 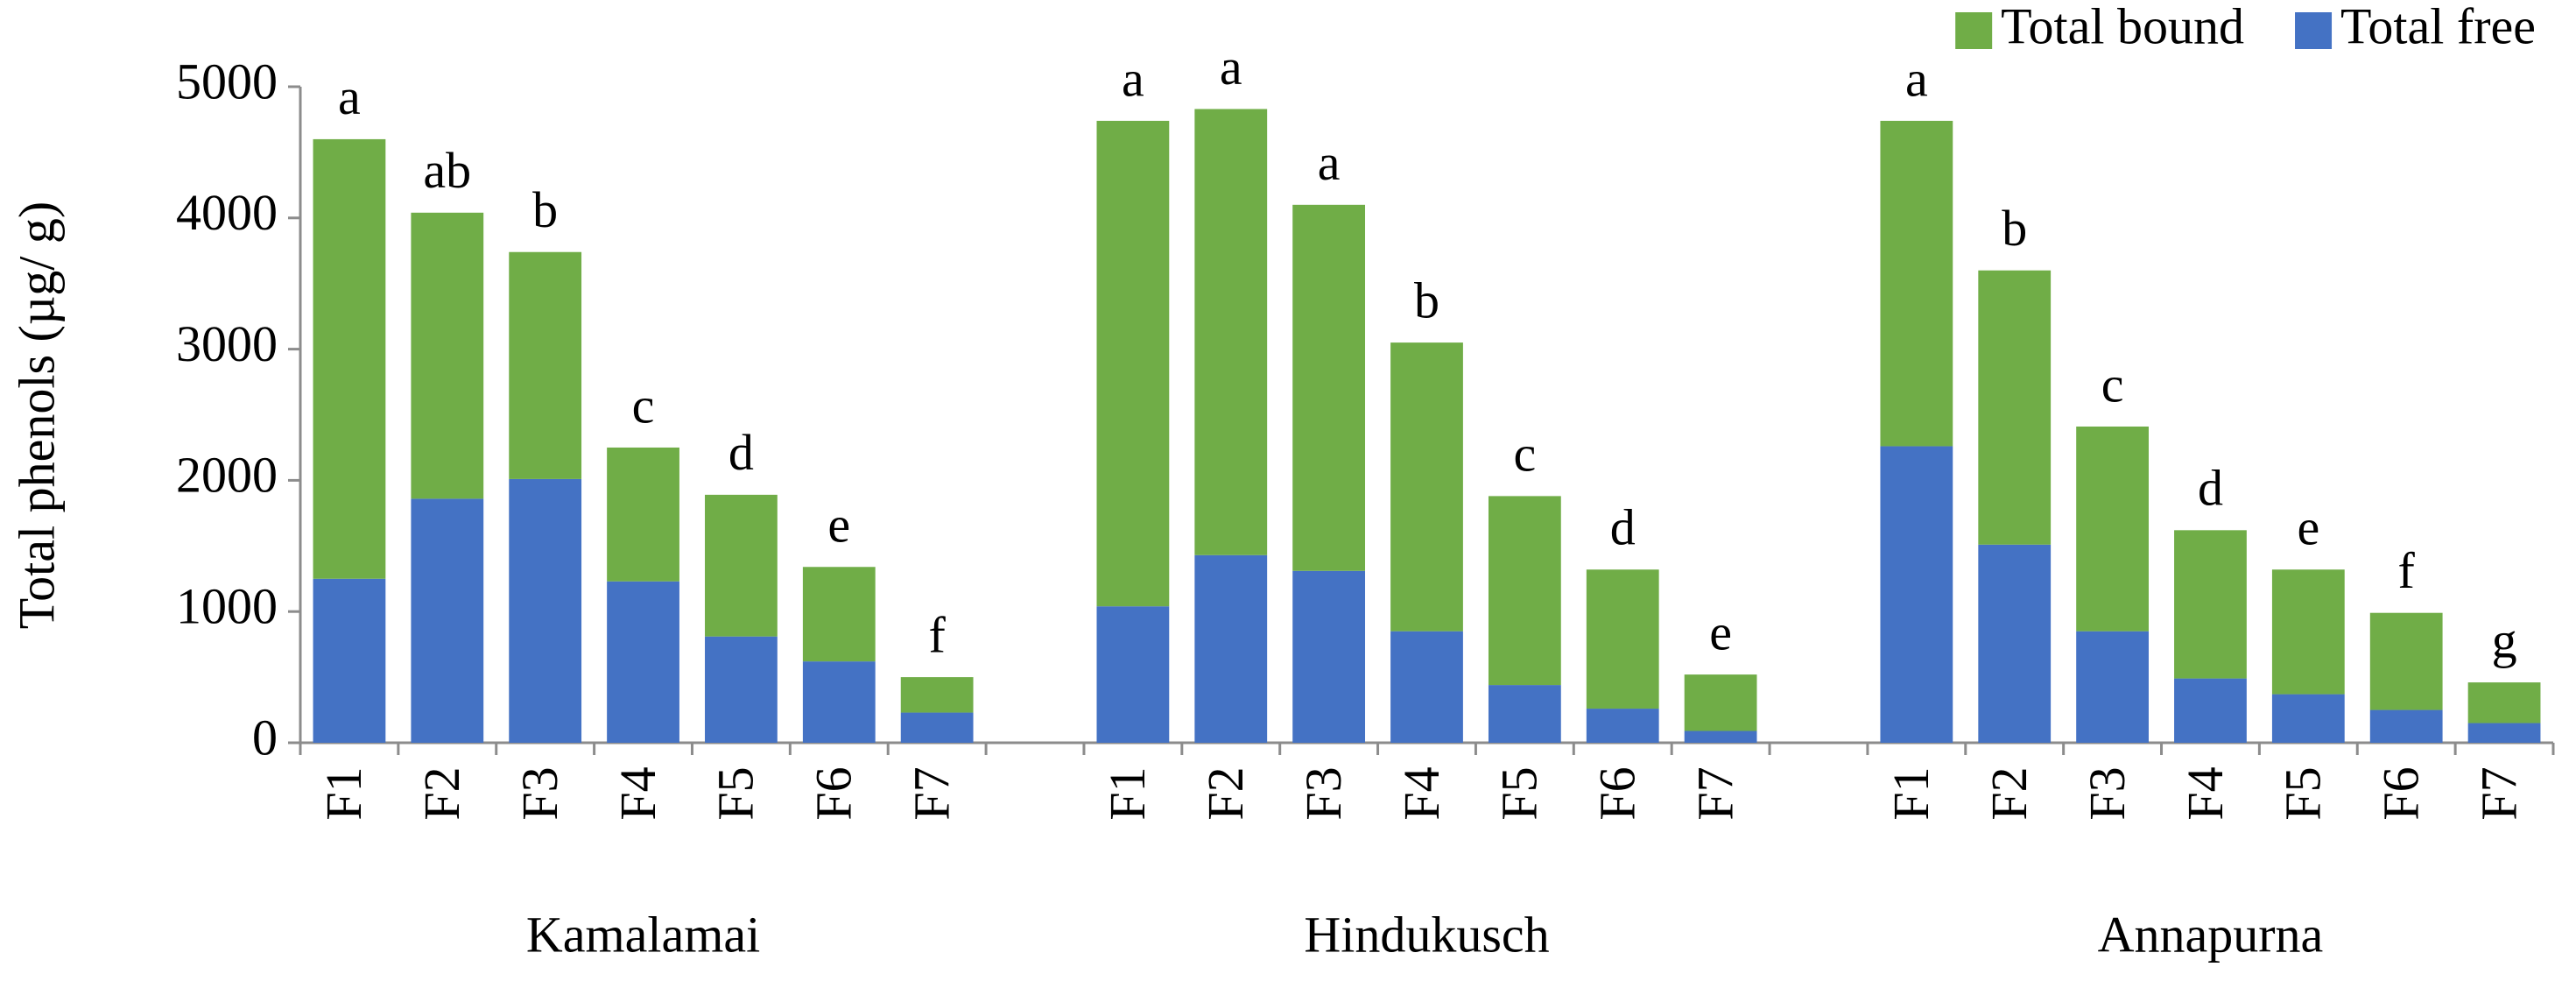 What do you see at coordinates (227, 475) in the screenshot?
I see `y-tick-label: 2000` at bounding box center [227, 475].